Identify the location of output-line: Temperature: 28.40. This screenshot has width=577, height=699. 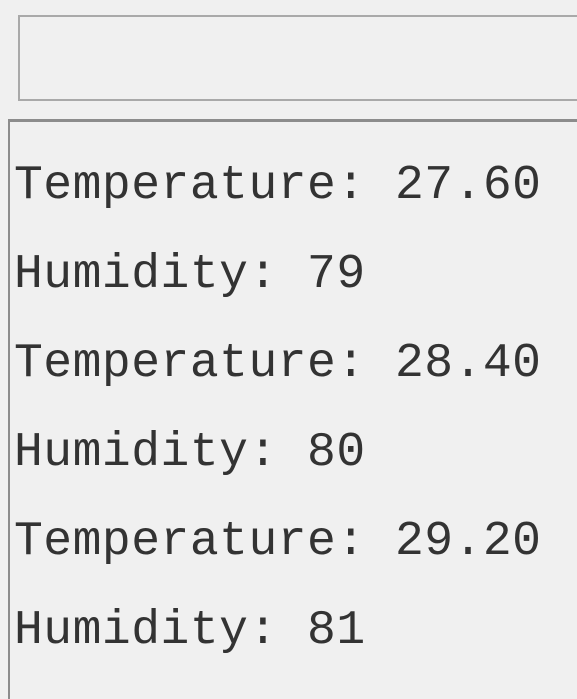
(278, 364).